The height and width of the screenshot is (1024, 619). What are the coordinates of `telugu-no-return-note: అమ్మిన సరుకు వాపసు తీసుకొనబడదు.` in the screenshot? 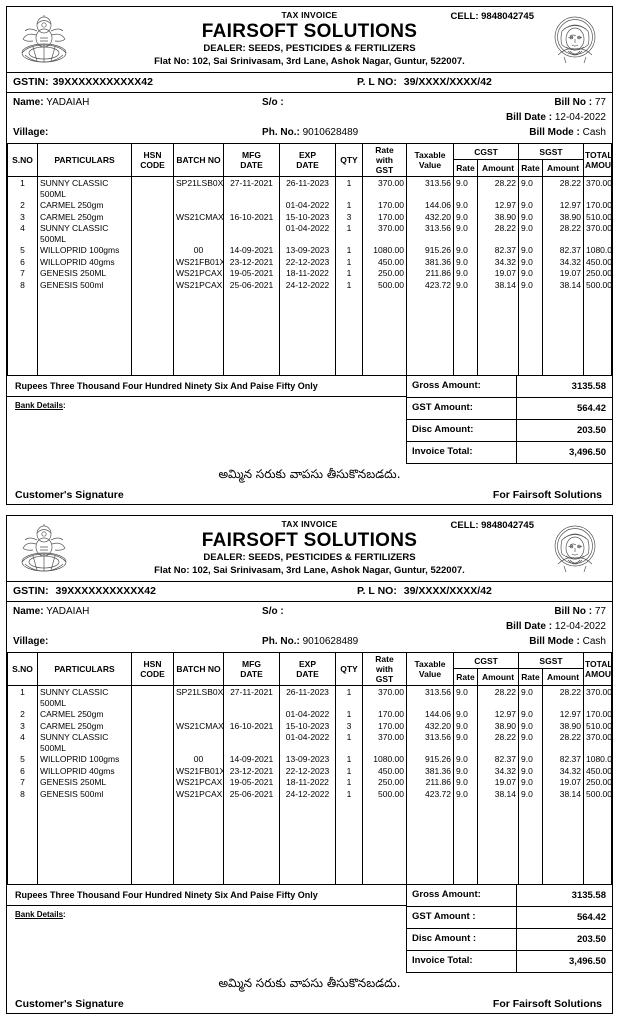 It's located at (309, 983).